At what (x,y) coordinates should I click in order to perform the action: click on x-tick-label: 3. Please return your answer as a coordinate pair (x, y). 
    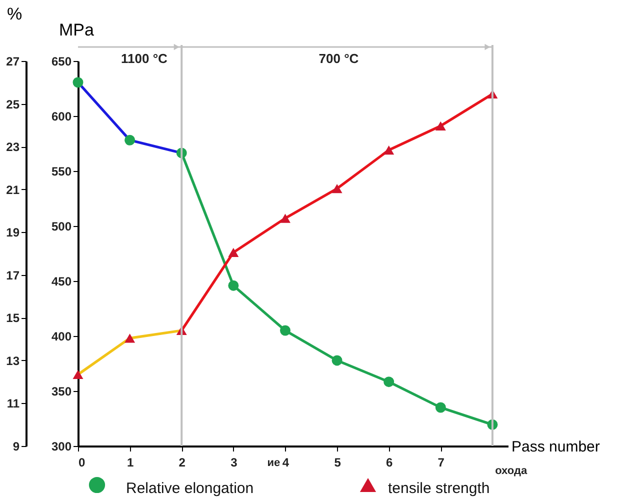
    Looking at the image, I should click on (234, 463).